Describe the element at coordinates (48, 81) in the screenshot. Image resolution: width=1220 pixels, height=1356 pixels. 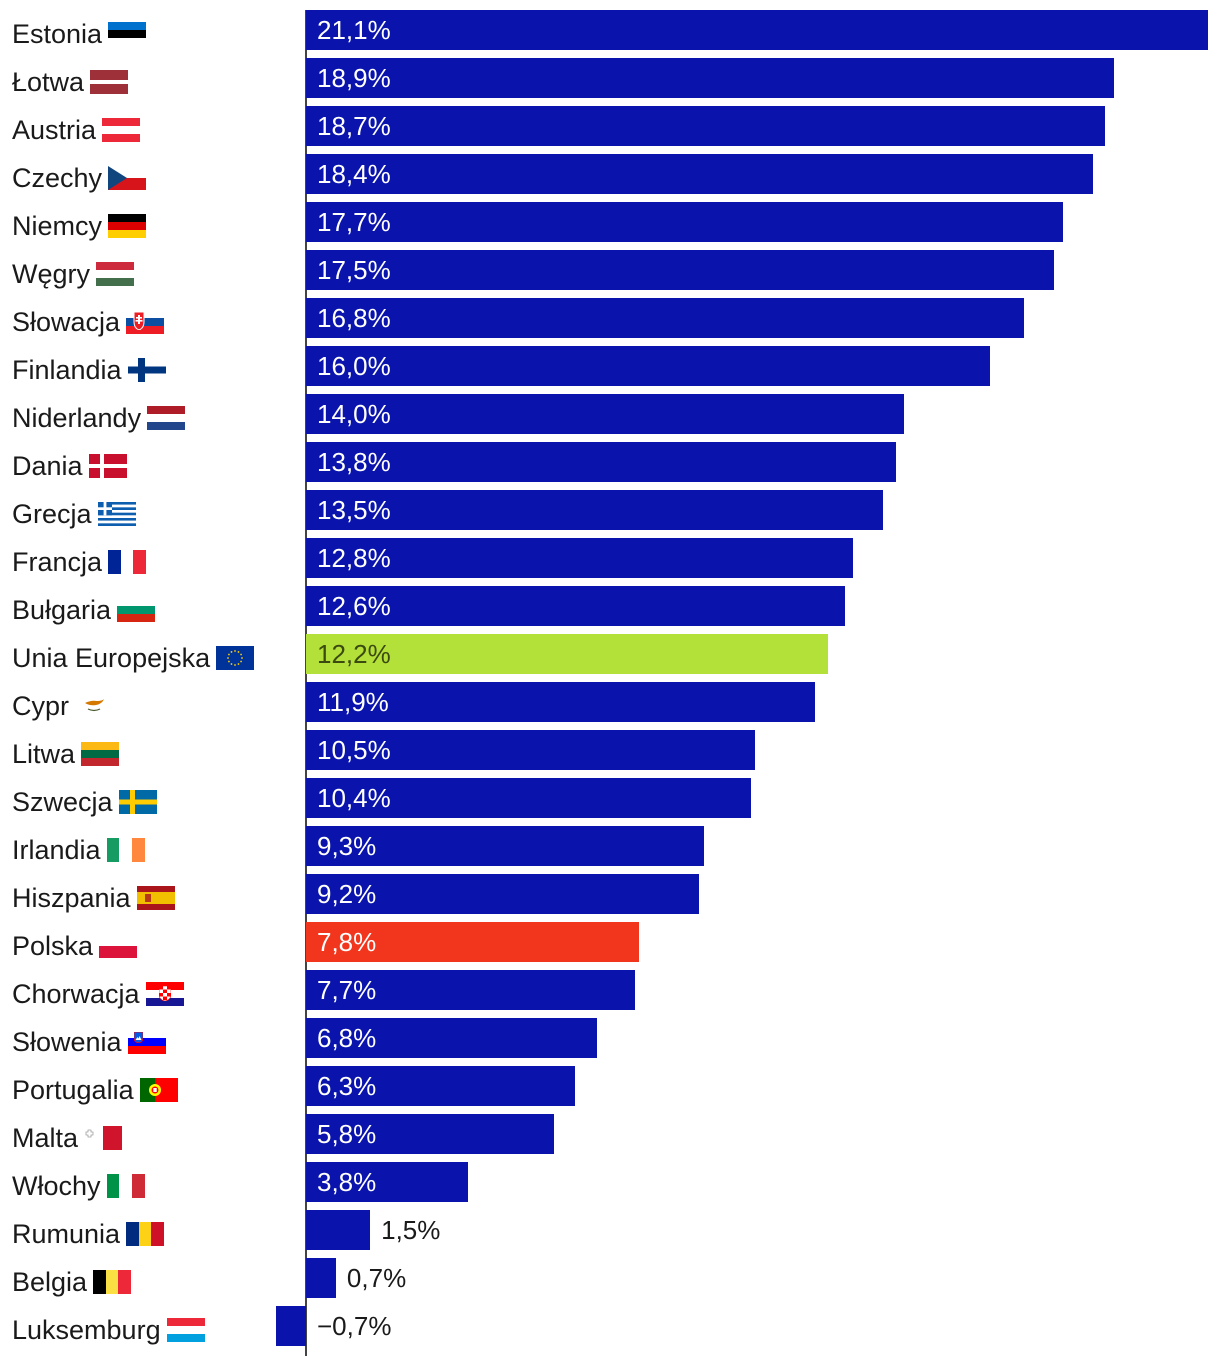
I see `country-name: Łotwa` at that location.